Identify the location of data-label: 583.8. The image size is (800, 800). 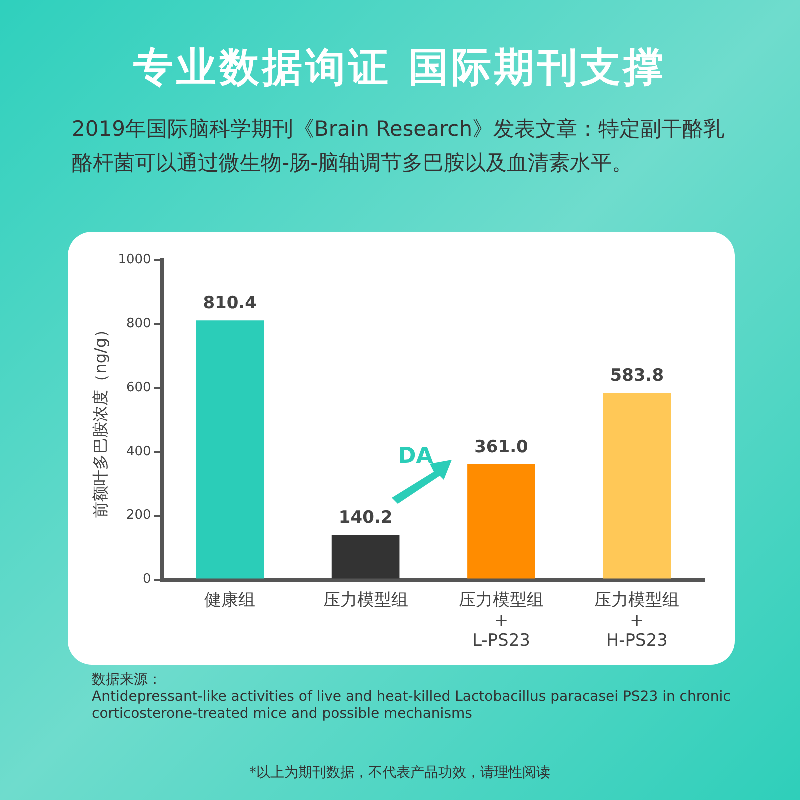
(637, 376).